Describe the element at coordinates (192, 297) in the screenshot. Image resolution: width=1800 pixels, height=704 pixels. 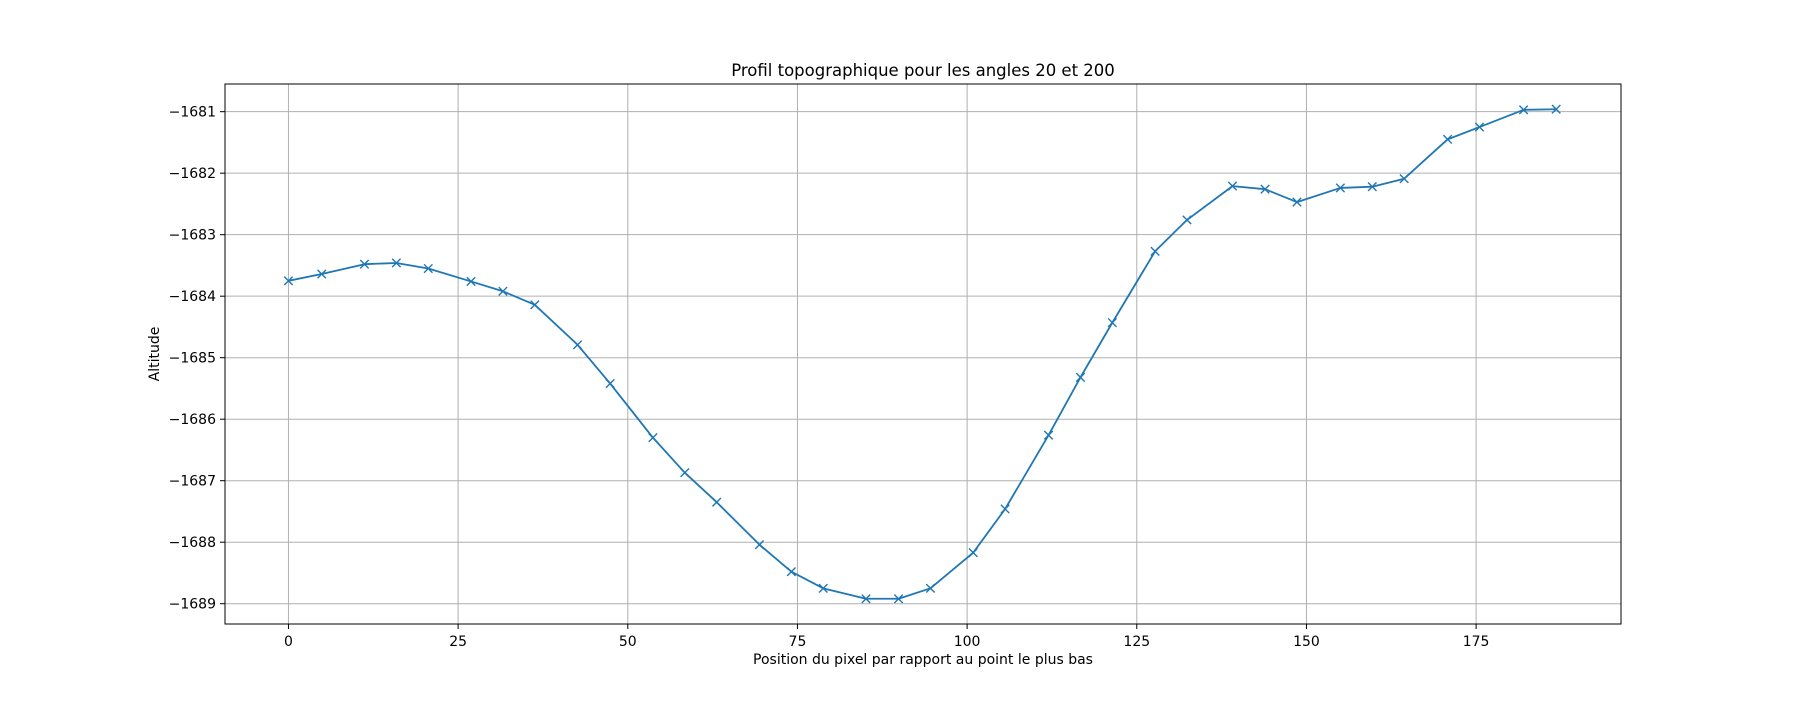
I see `y-tick-label: −1684` at that location.